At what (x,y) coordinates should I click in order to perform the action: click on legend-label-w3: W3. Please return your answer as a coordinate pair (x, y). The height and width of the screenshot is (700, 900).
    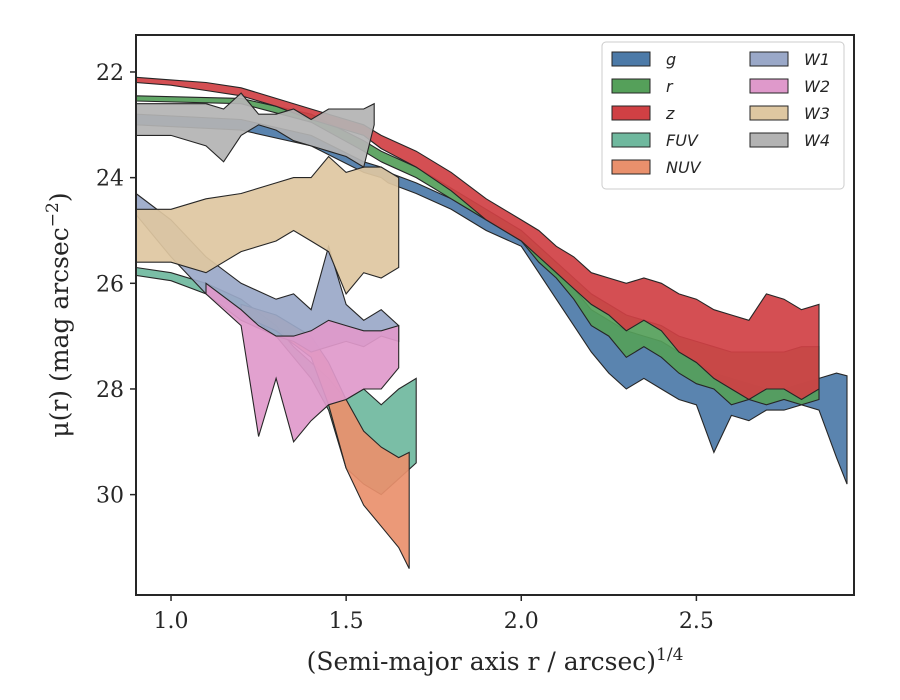
    Looking at the image, I should click on (817, 113).